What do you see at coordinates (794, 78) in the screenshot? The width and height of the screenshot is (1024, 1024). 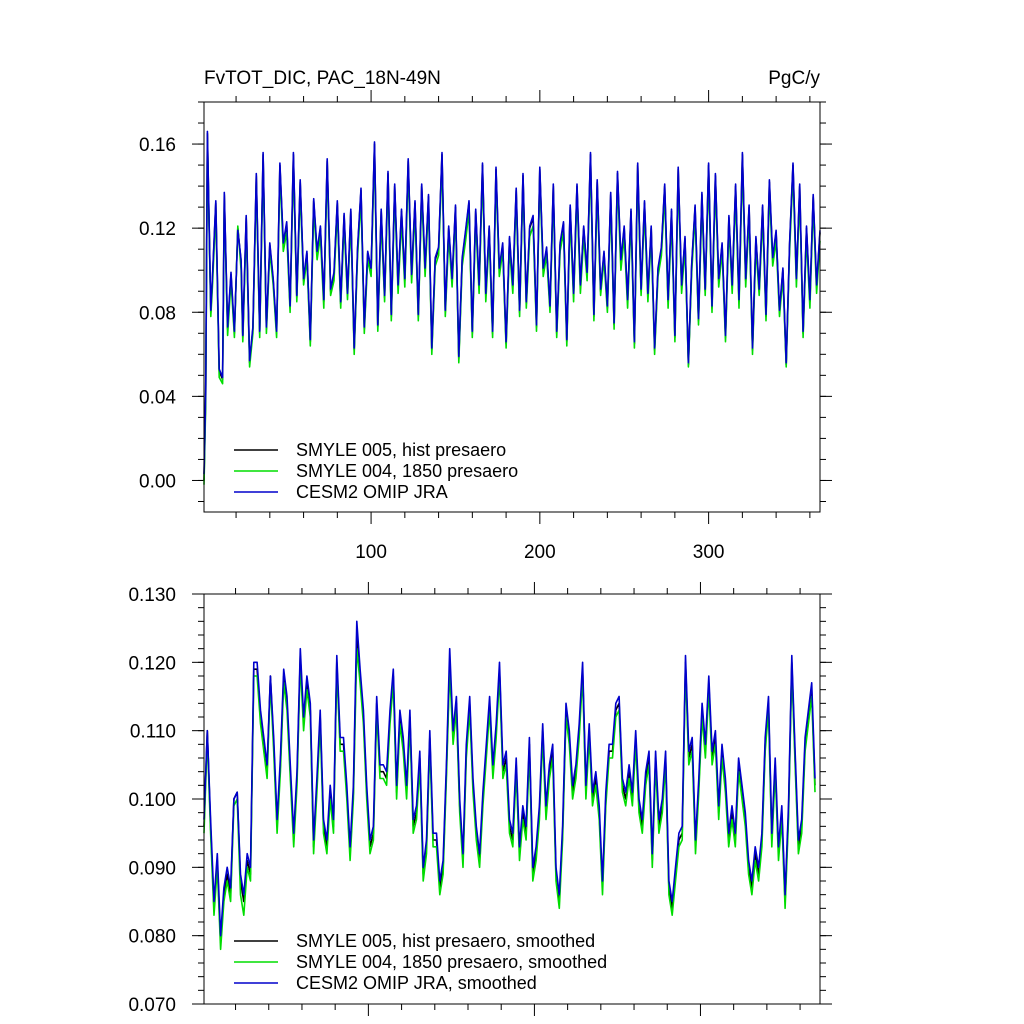 I see `top-chart-units: PgC/y` at bounding box center [794, 78].